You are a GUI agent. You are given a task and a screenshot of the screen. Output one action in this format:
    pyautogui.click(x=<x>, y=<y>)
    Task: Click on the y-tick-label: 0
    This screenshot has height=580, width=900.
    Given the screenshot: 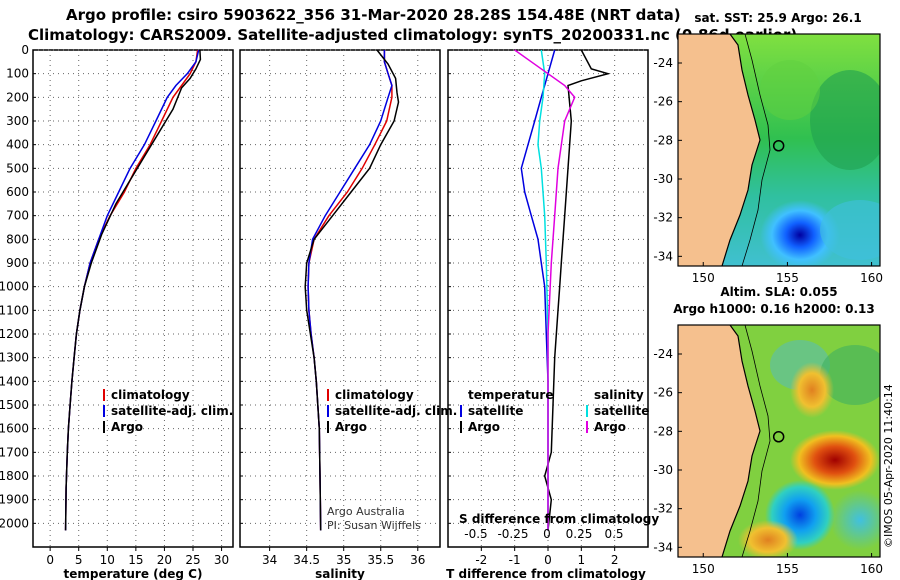 What is the action you would take?
    pyautogui.click(x=25, y=50)
    